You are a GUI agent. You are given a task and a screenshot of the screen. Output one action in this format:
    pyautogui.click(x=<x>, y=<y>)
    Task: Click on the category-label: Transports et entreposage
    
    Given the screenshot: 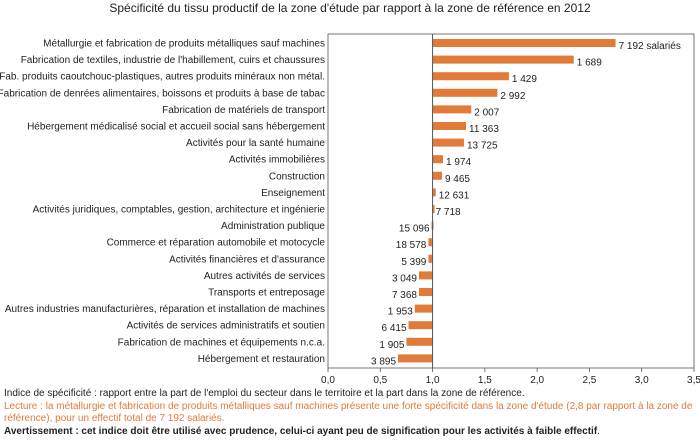 What is the action you would take?
    pyautogui.click(x=266, y=293)
    